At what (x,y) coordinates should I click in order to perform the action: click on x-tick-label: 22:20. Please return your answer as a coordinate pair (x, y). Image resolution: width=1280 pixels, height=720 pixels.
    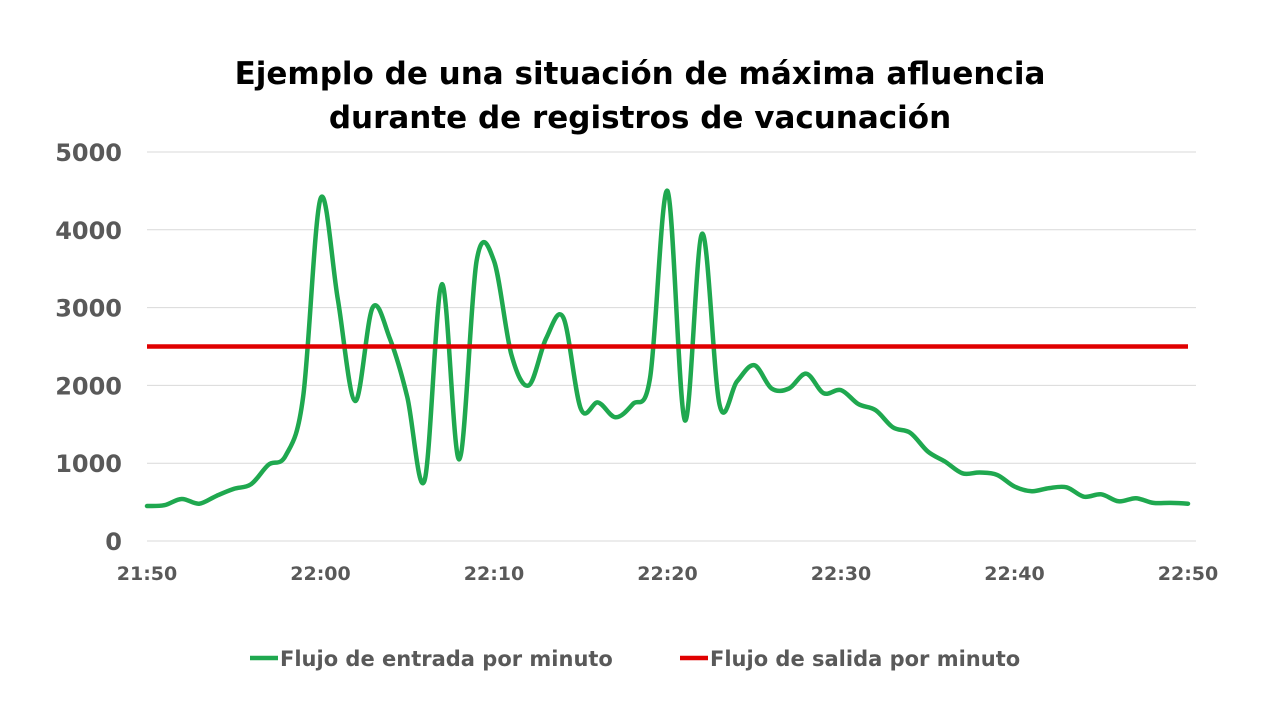
    Looking at the image, I should click on (667, 574).